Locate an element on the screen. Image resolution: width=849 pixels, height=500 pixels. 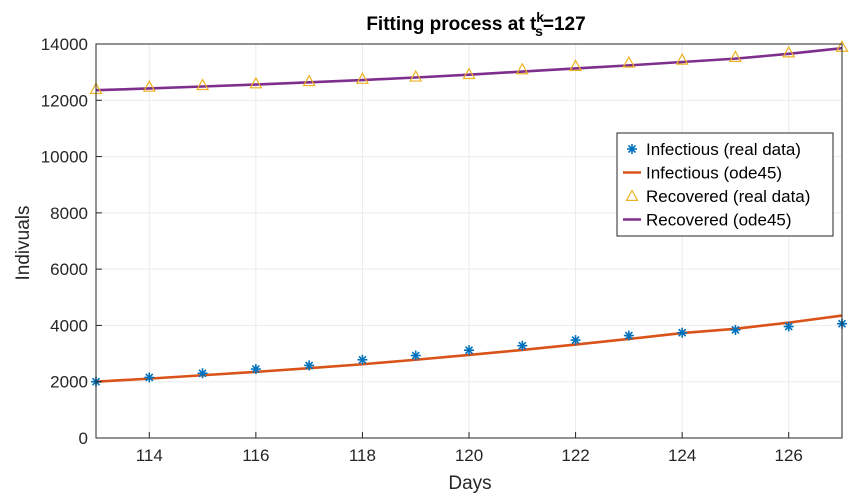
x-tick-label: 120 is located at coordinates (469, 455).